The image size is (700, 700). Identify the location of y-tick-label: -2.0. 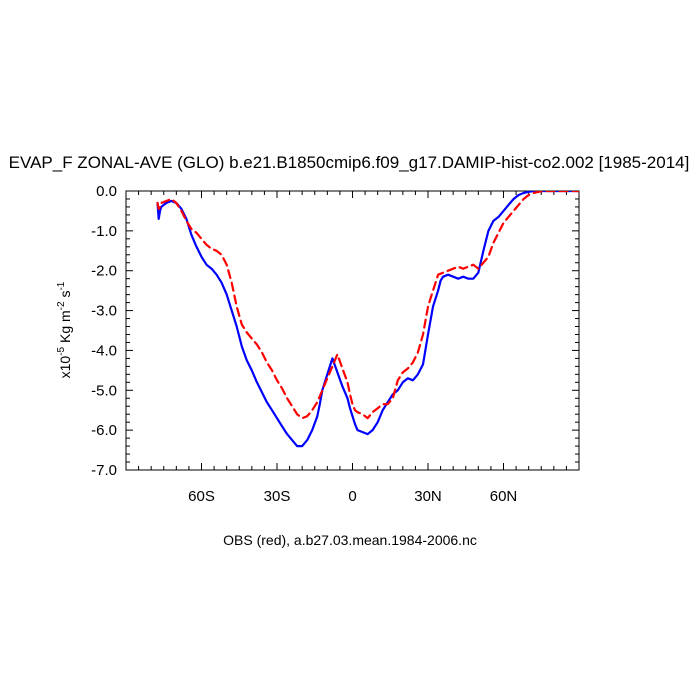
(104, 271).